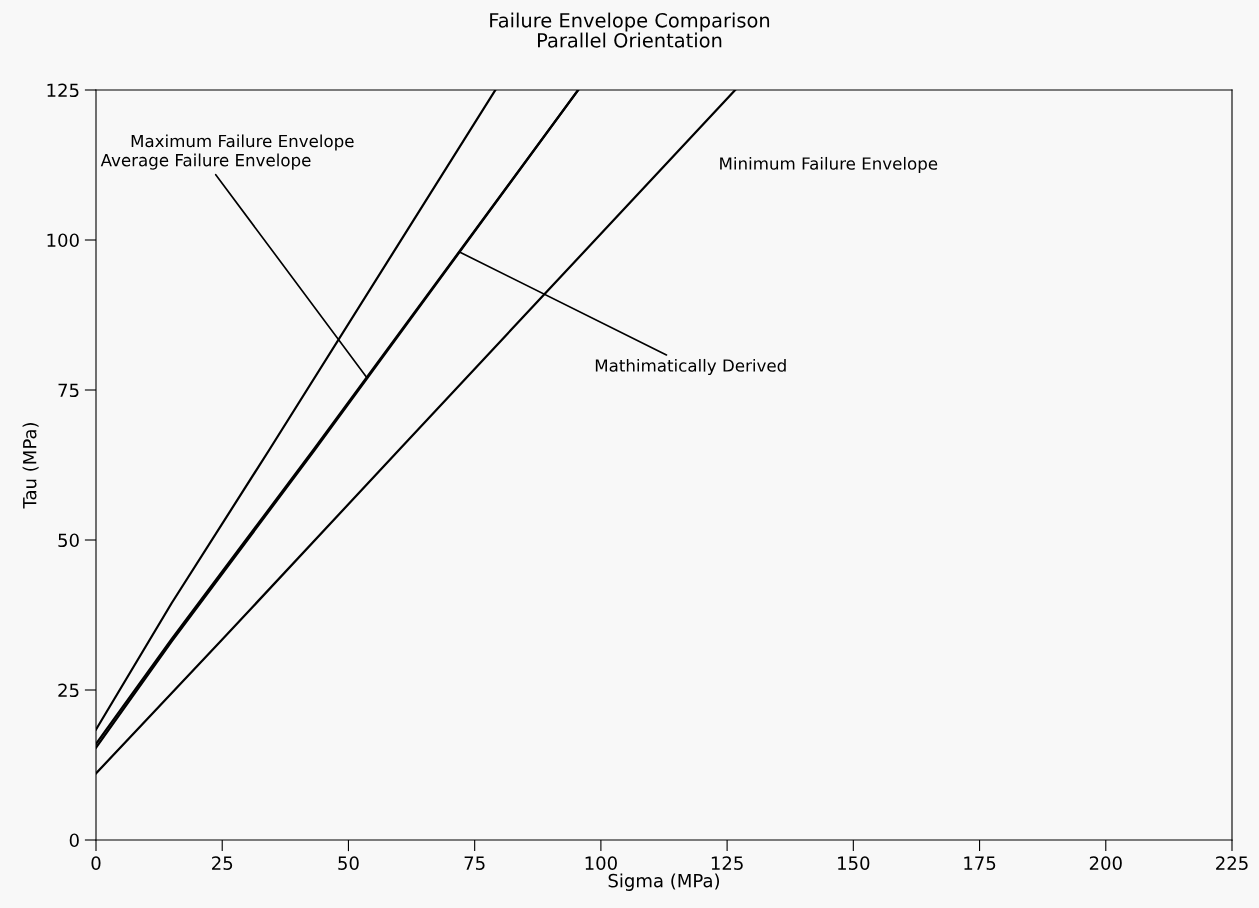  I want to click on x-tick-label: 25, so click(222, 863).